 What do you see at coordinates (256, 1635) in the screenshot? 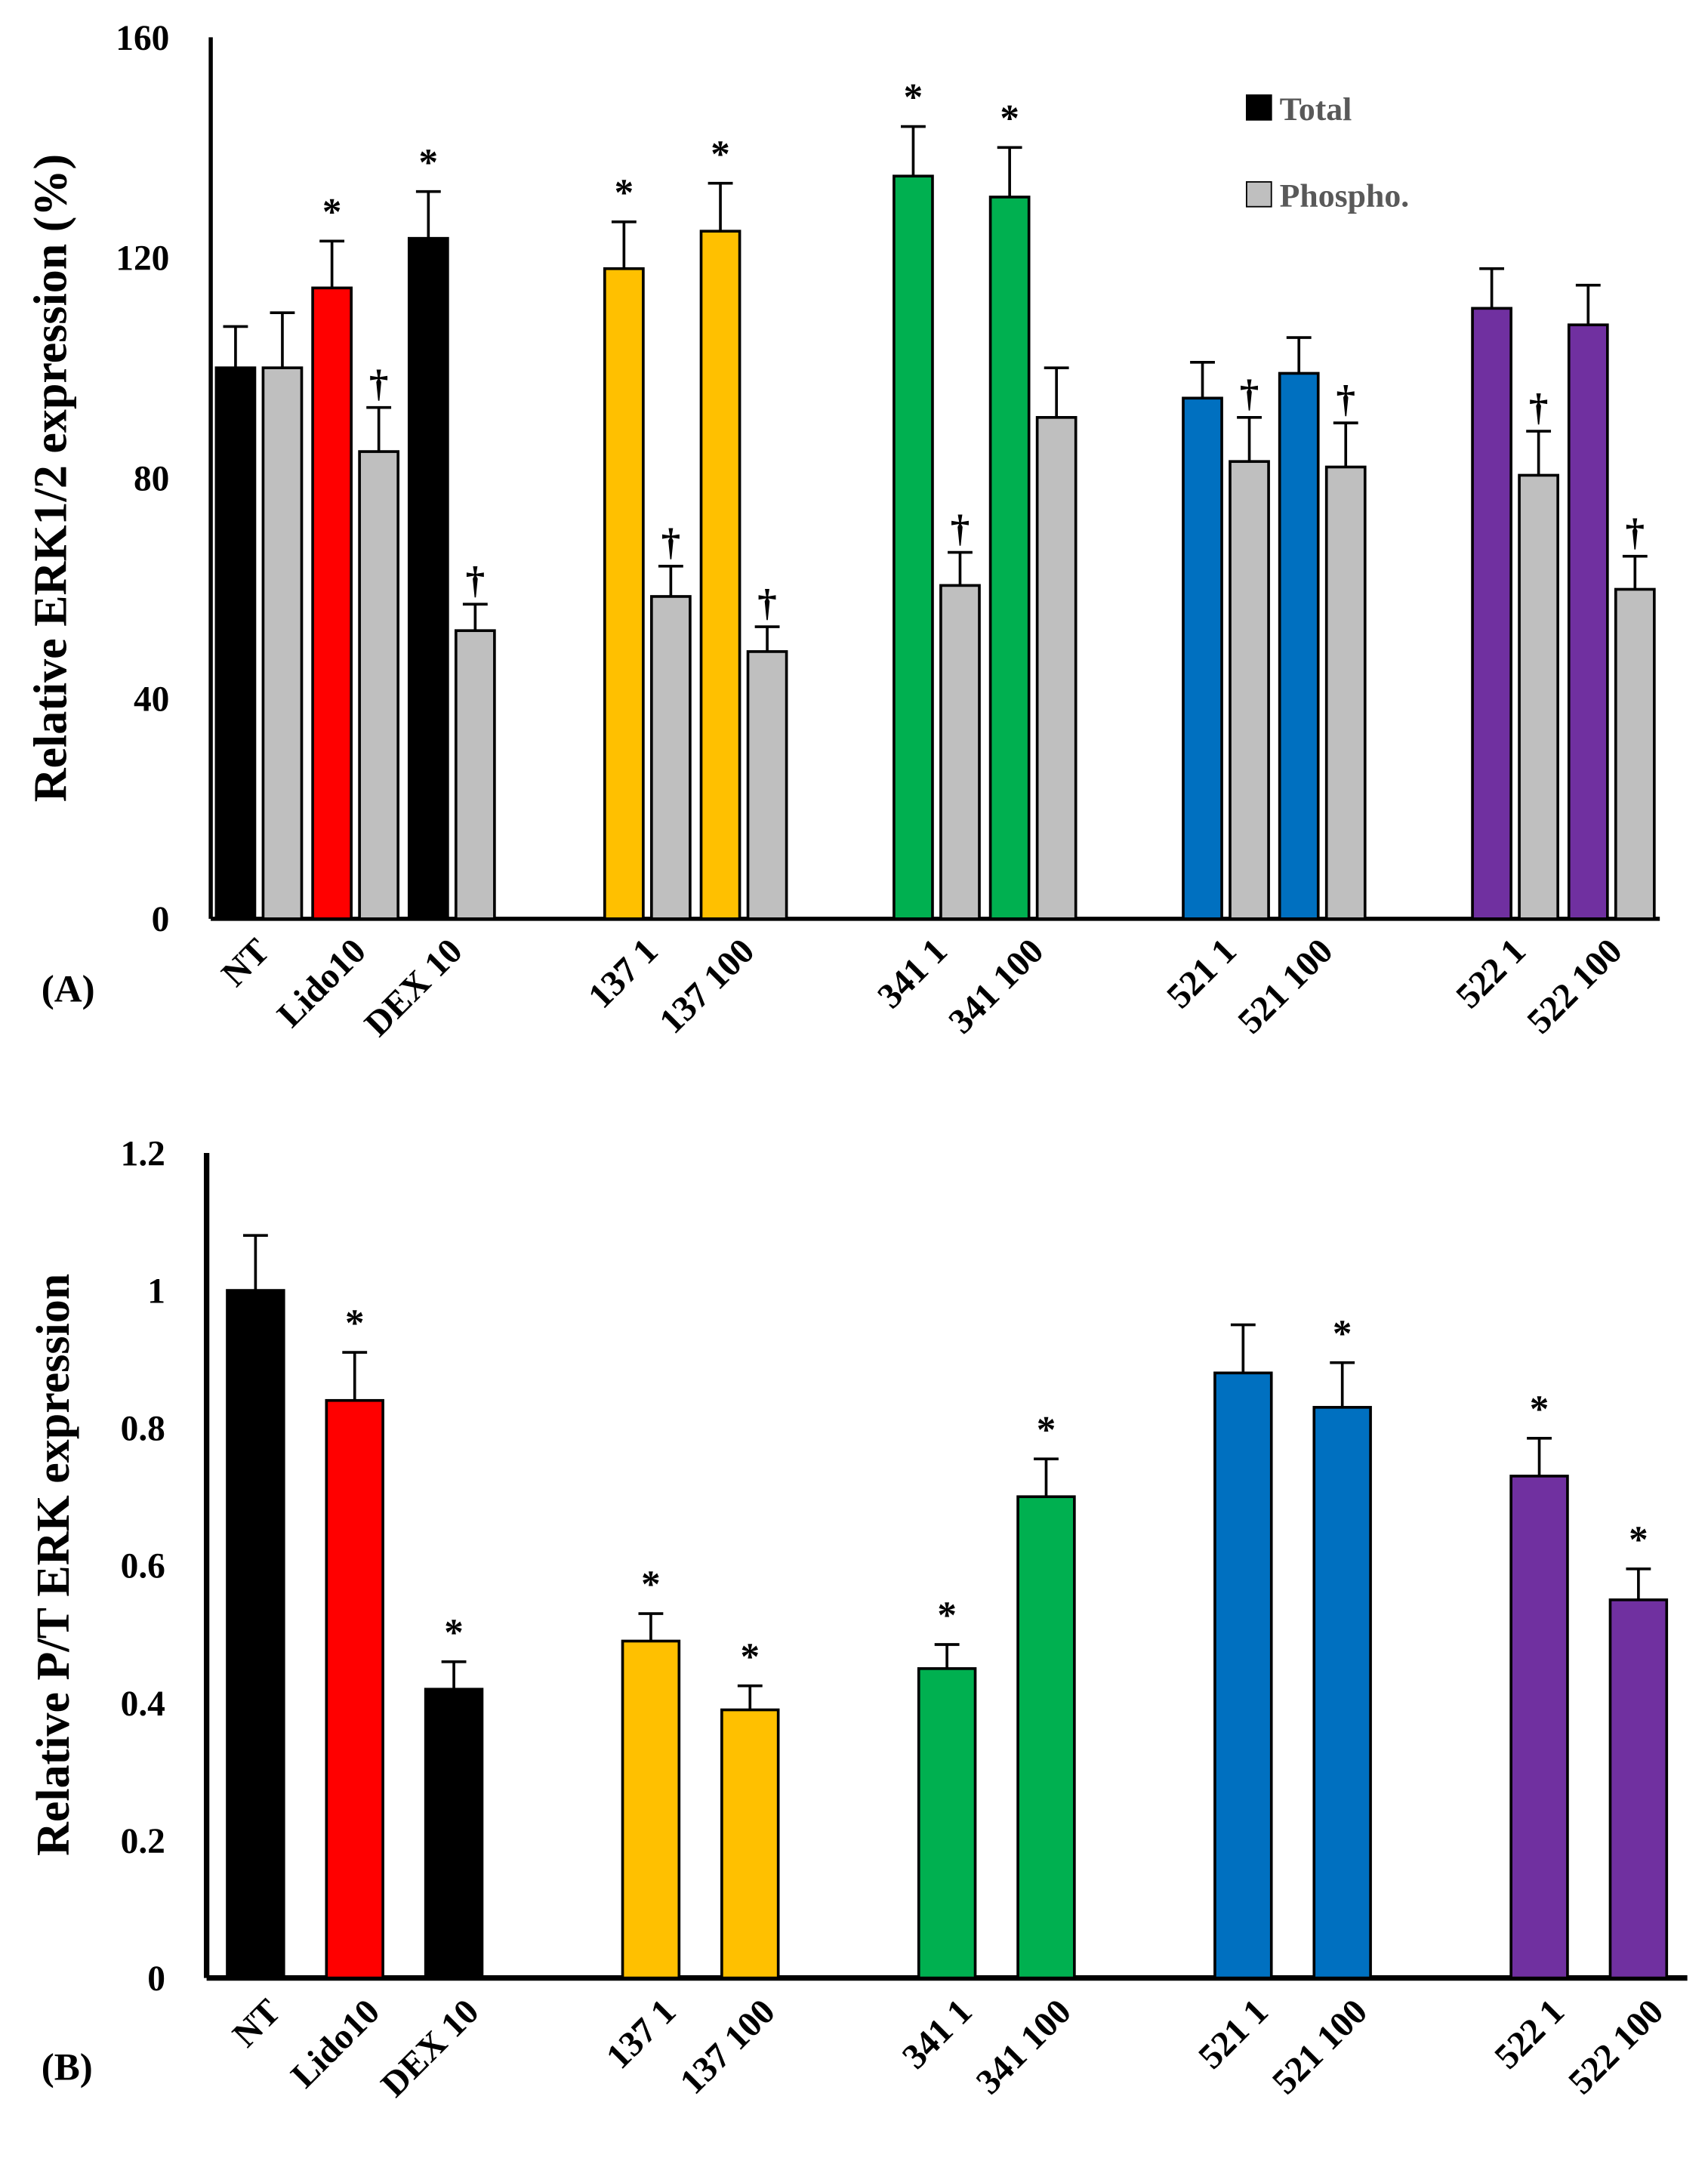
I see `bar-nt` at bounding box center [256, 1635].